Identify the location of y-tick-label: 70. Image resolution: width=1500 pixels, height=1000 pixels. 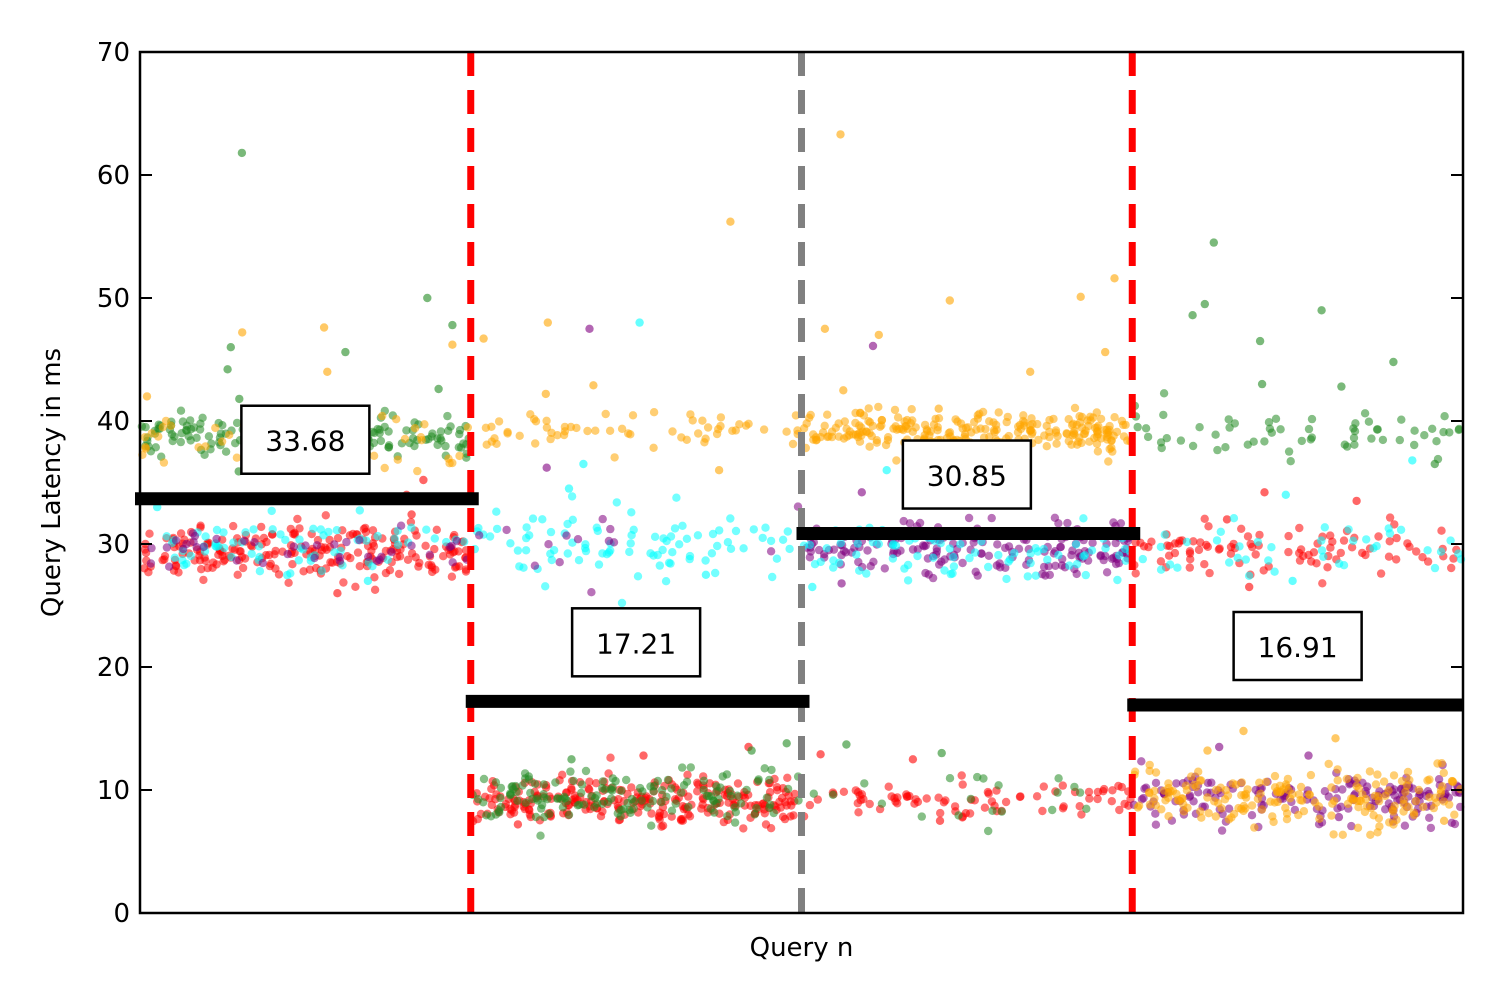
(113, 53).